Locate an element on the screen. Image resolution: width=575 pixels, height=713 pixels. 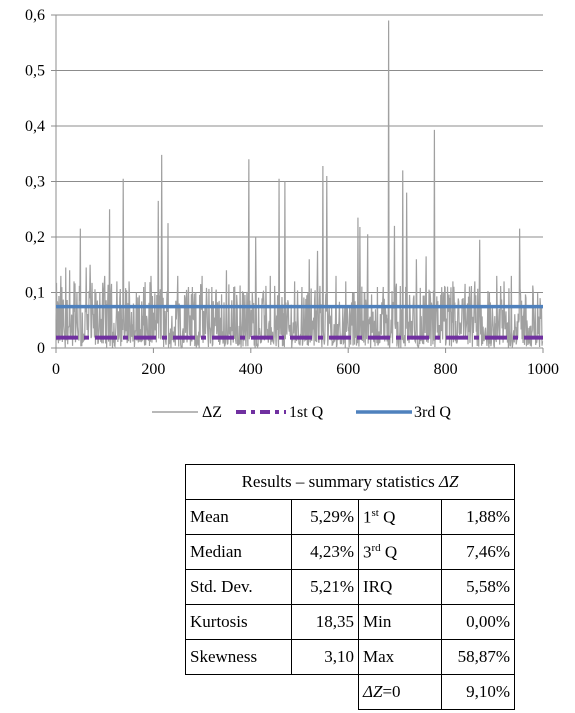
y-tick-label: 0,3 is located at coordinates (35, 182).